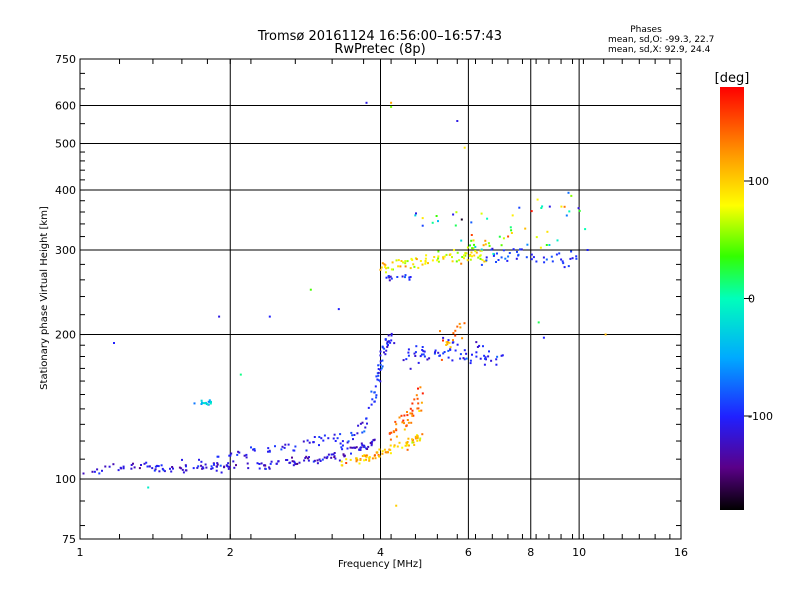  I want to click on chart-subtitle: RwPretec (8p), so click(379, 49).